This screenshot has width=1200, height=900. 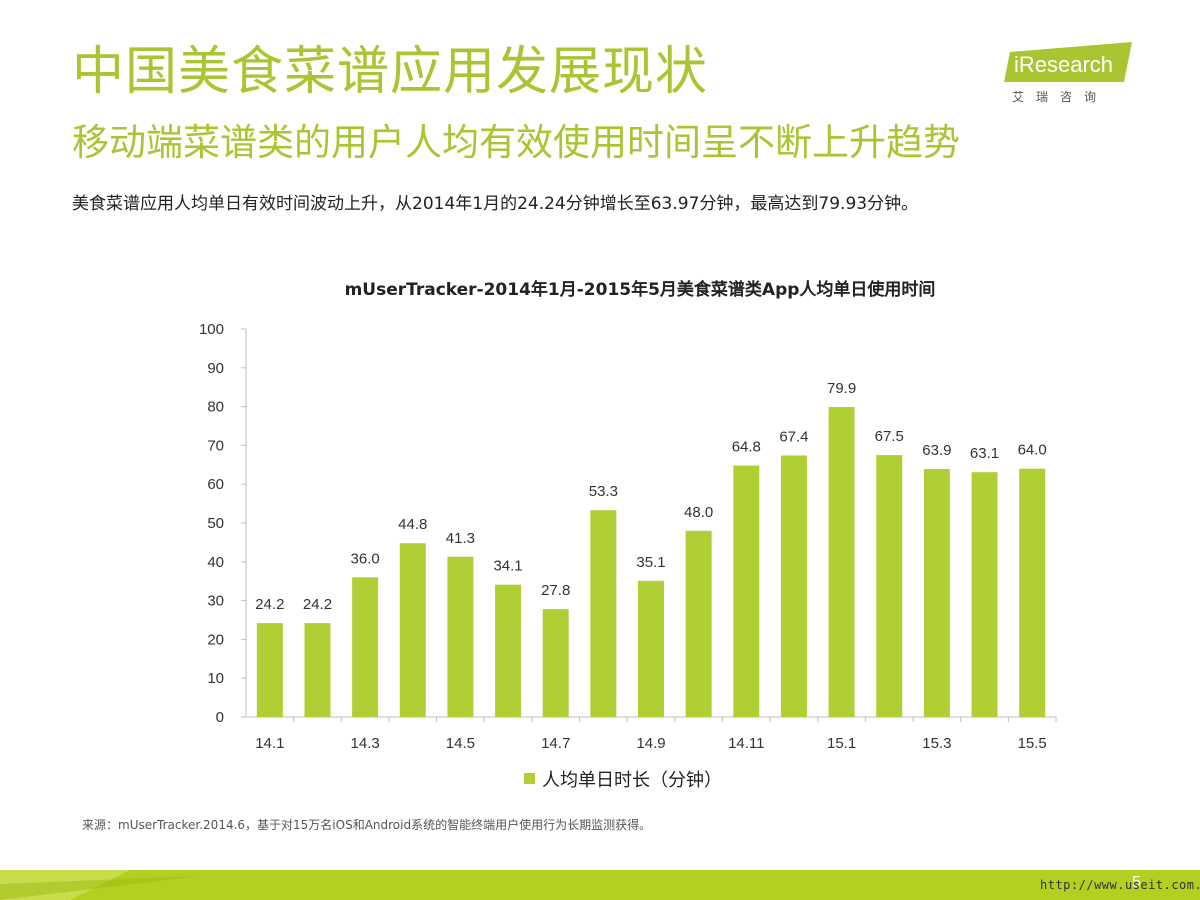 What do you see at coordinates (746, 447) in the screenshot?
I see `value-label: 64.8` at bounding box center [746, 447].